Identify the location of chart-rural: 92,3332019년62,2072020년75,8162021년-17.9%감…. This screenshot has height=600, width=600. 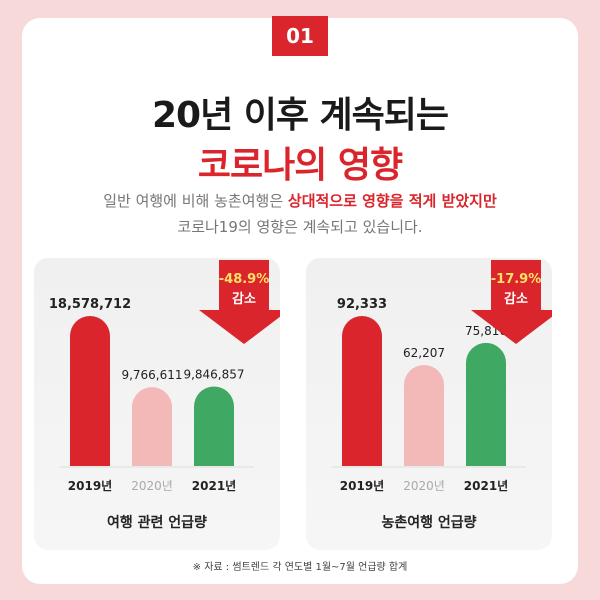
(442, 376).